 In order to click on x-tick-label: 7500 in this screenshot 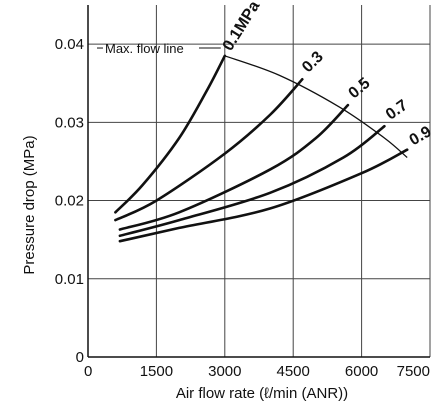, I will do `click(413, 371)`.